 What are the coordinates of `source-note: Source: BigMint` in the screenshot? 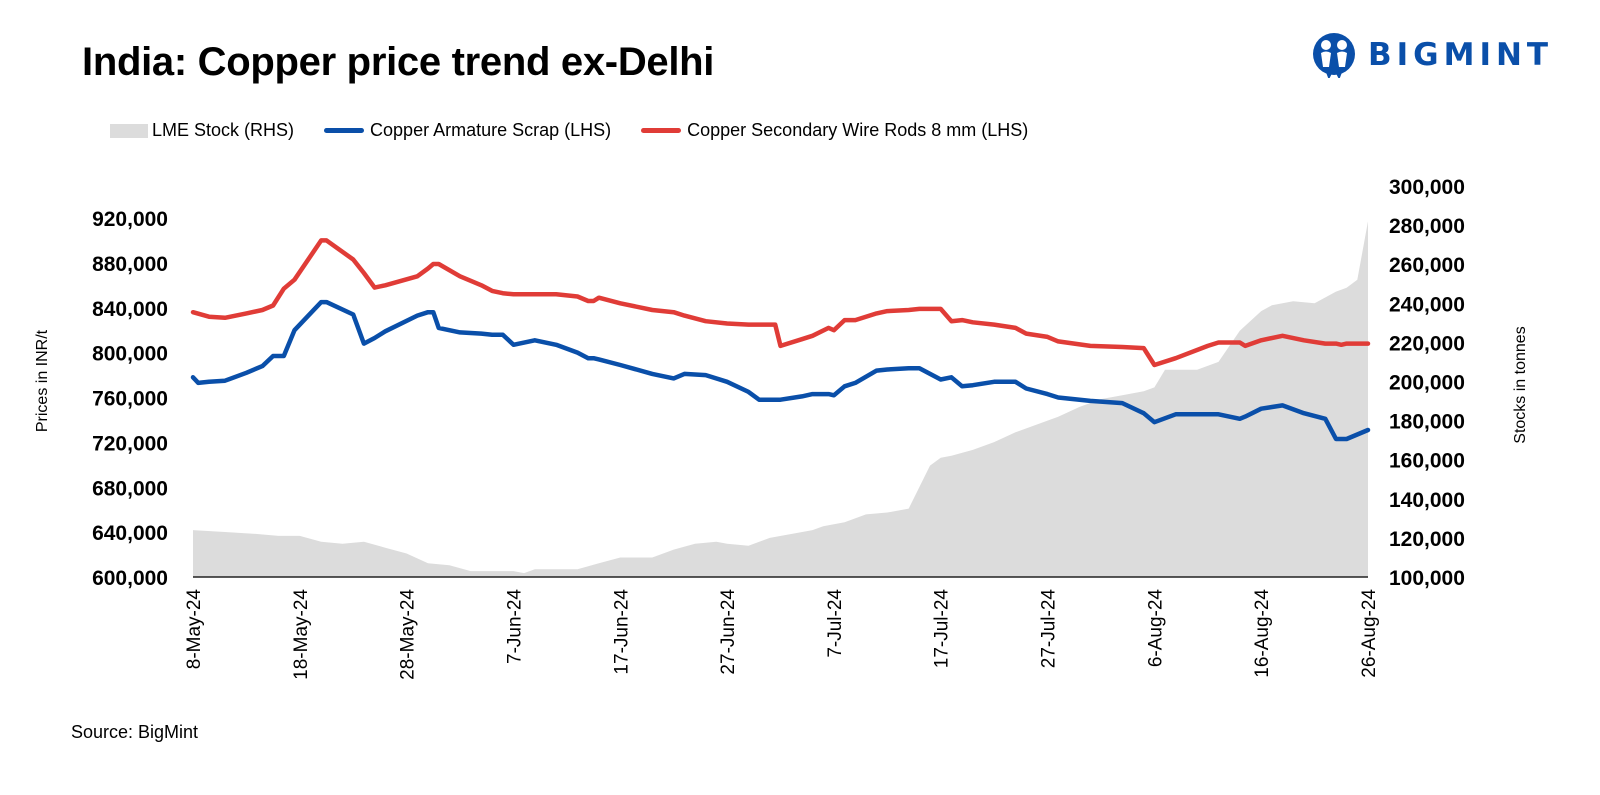 It's located at (135, 732).